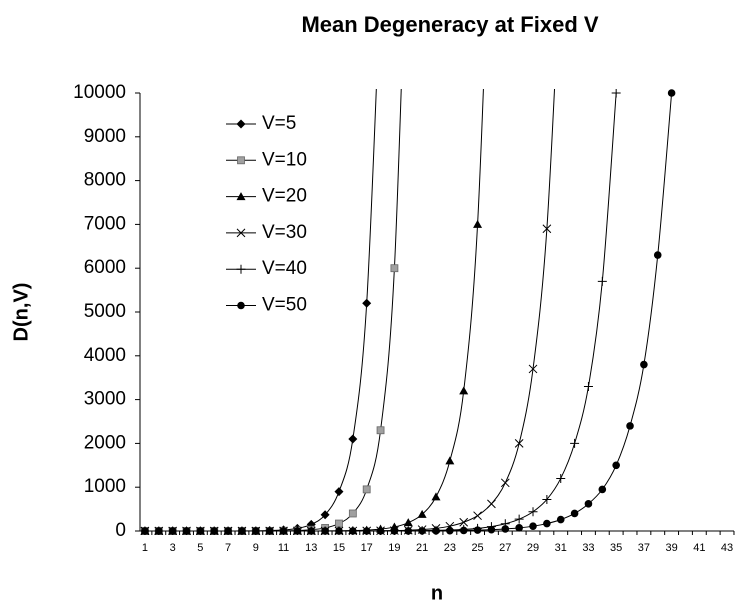  I want to click on y-tick-label: 2000, so click(105, 442).